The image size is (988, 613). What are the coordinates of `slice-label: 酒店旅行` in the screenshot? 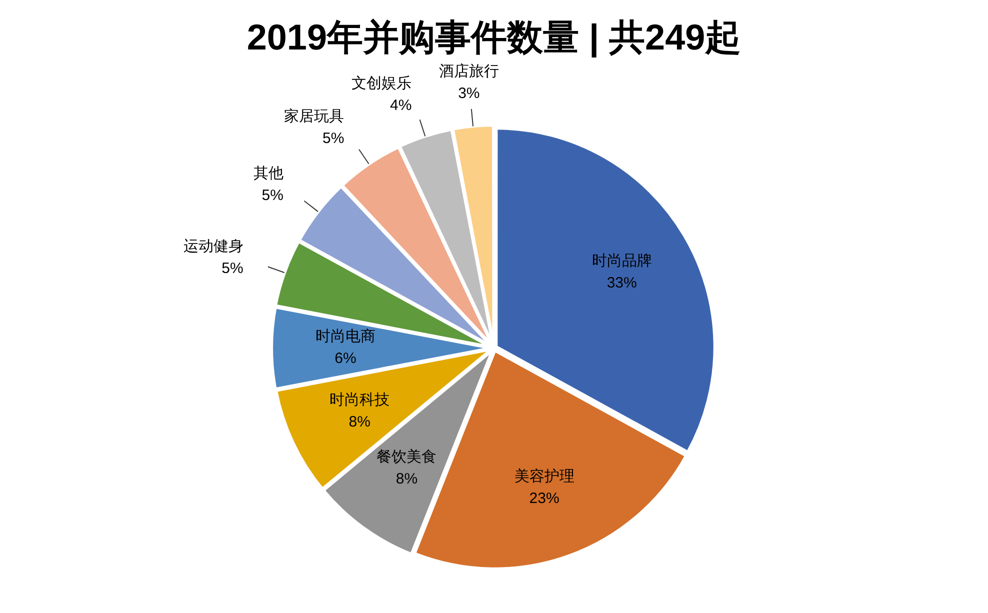 It's located at (468, 71).